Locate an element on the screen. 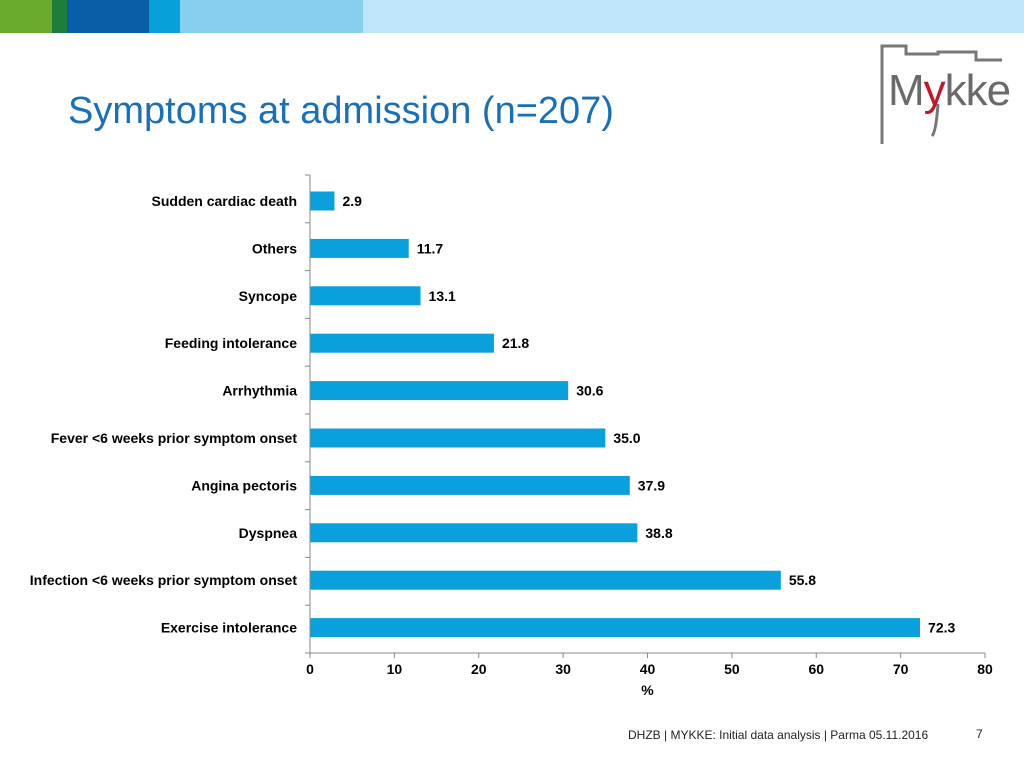  page-number: 7 is located at coordinates (979, 734).